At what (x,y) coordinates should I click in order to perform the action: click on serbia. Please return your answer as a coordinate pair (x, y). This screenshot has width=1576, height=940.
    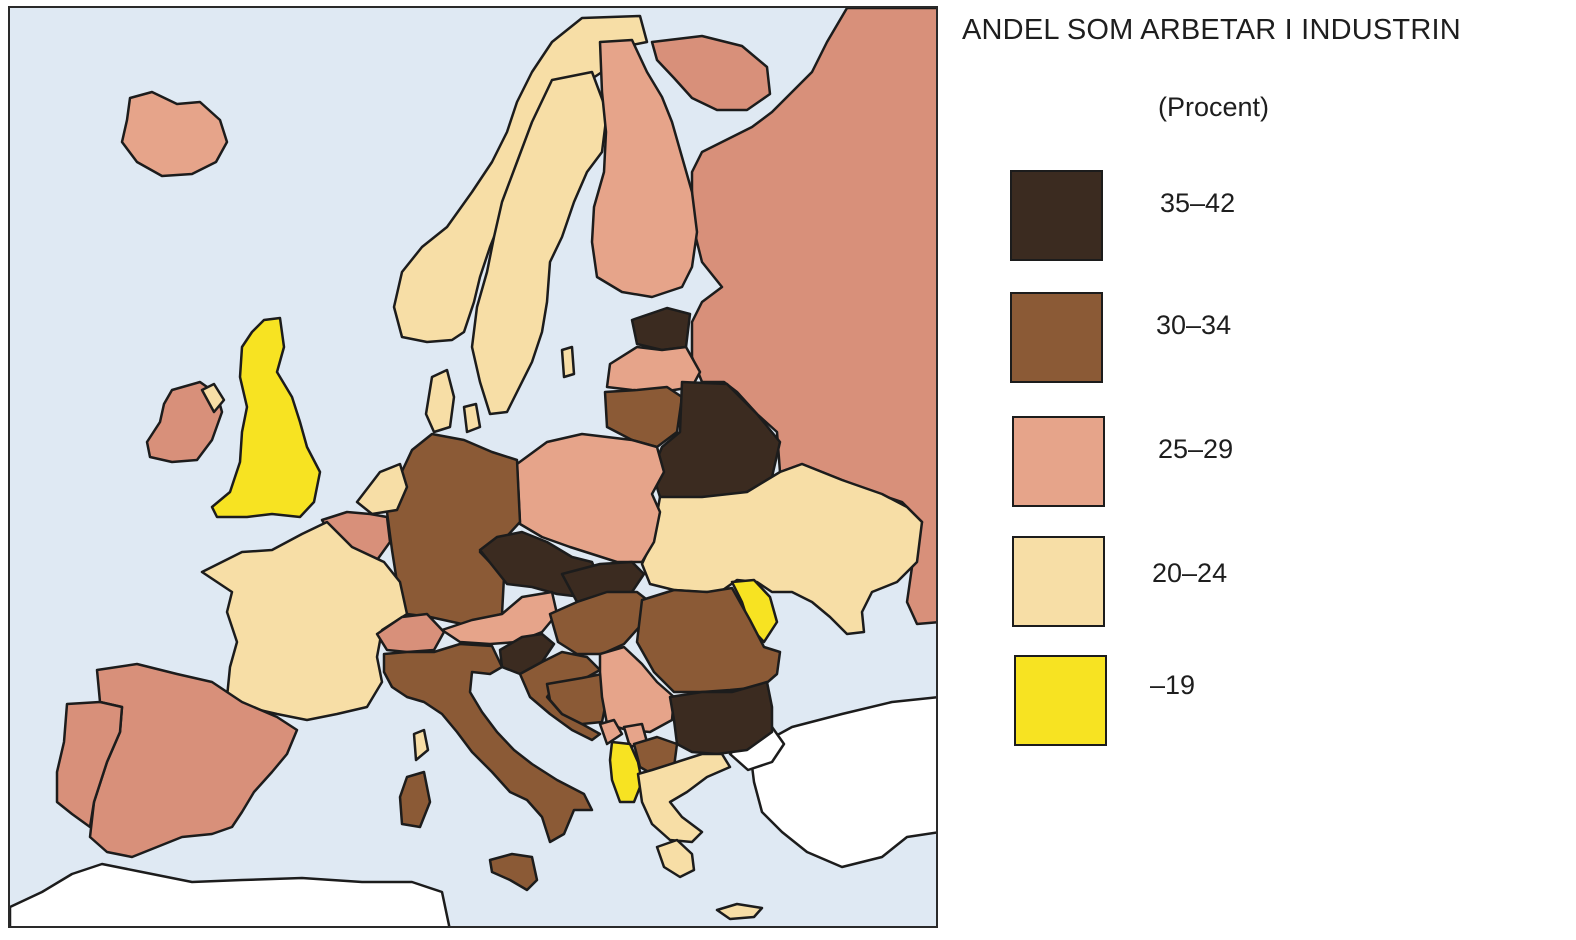
    Looking at the image, I should click on (637, 689).